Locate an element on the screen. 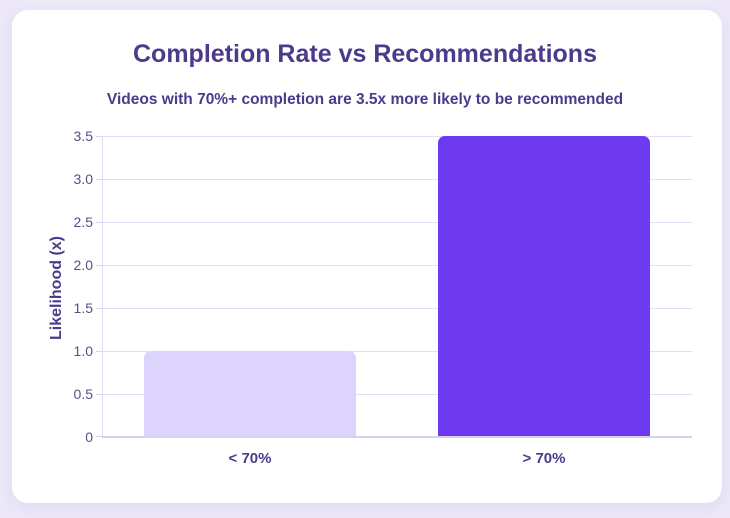  y-axis-label: Likelihood (x) is located at coordinates (56, 288).